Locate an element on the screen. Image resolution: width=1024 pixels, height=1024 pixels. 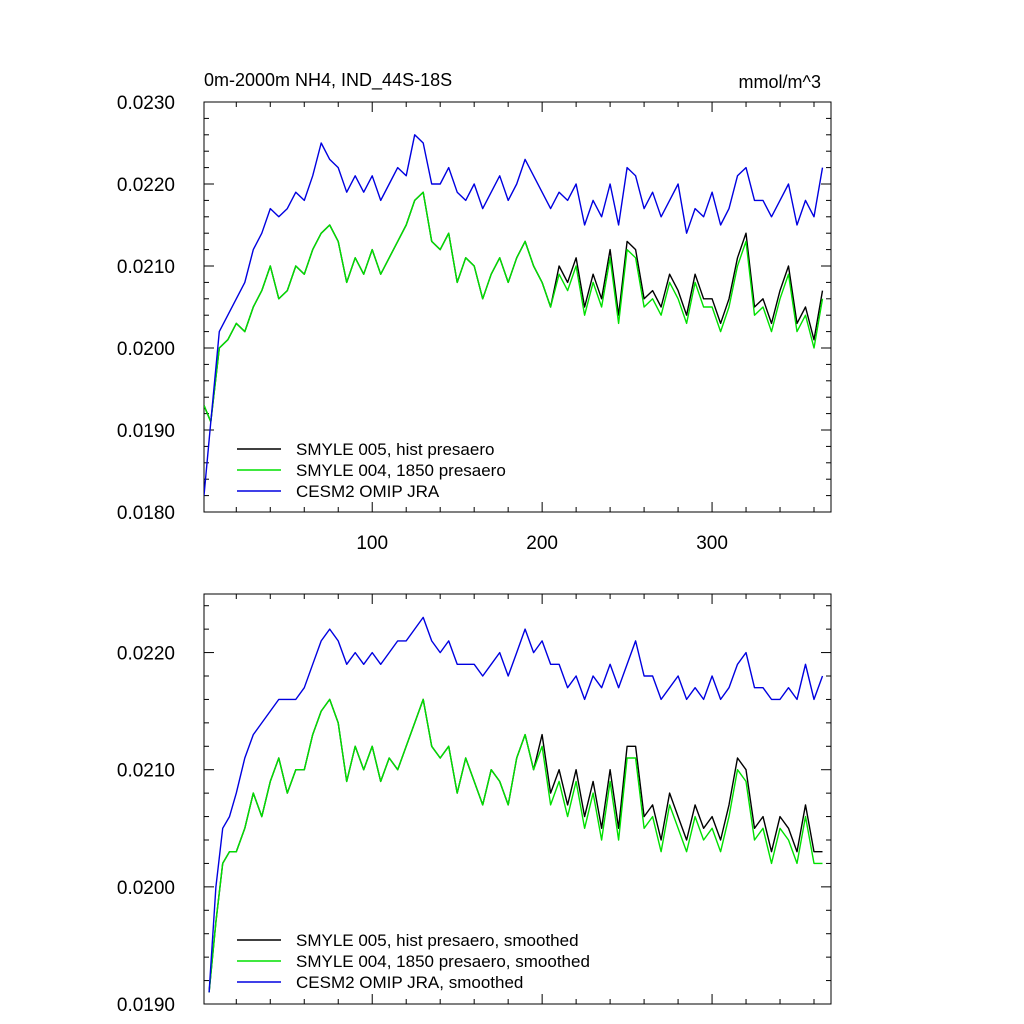
legend-label-2: SMYLE 004, 1850 presaero, smoothed is located at coordinates (443, 961).